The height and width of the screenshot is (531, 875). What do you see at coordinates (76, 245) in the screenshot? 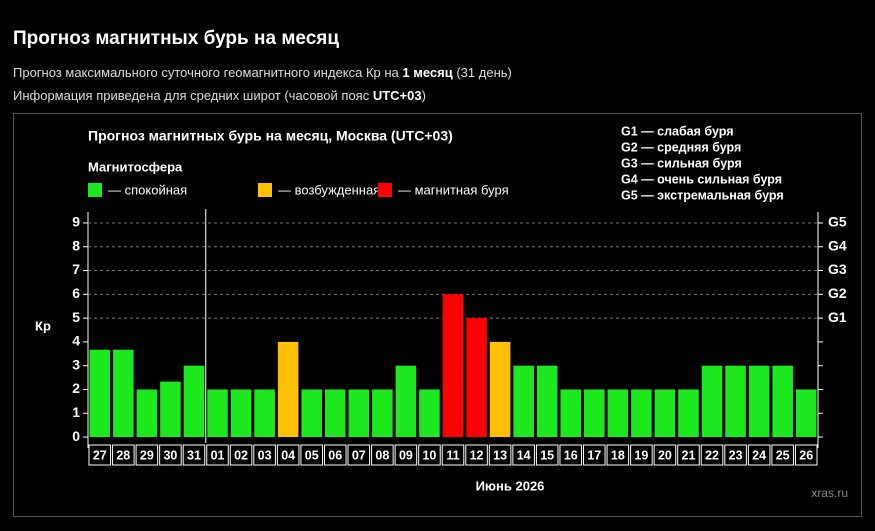
I see `y-tick-label: 8` at bounding box center [76, 245].